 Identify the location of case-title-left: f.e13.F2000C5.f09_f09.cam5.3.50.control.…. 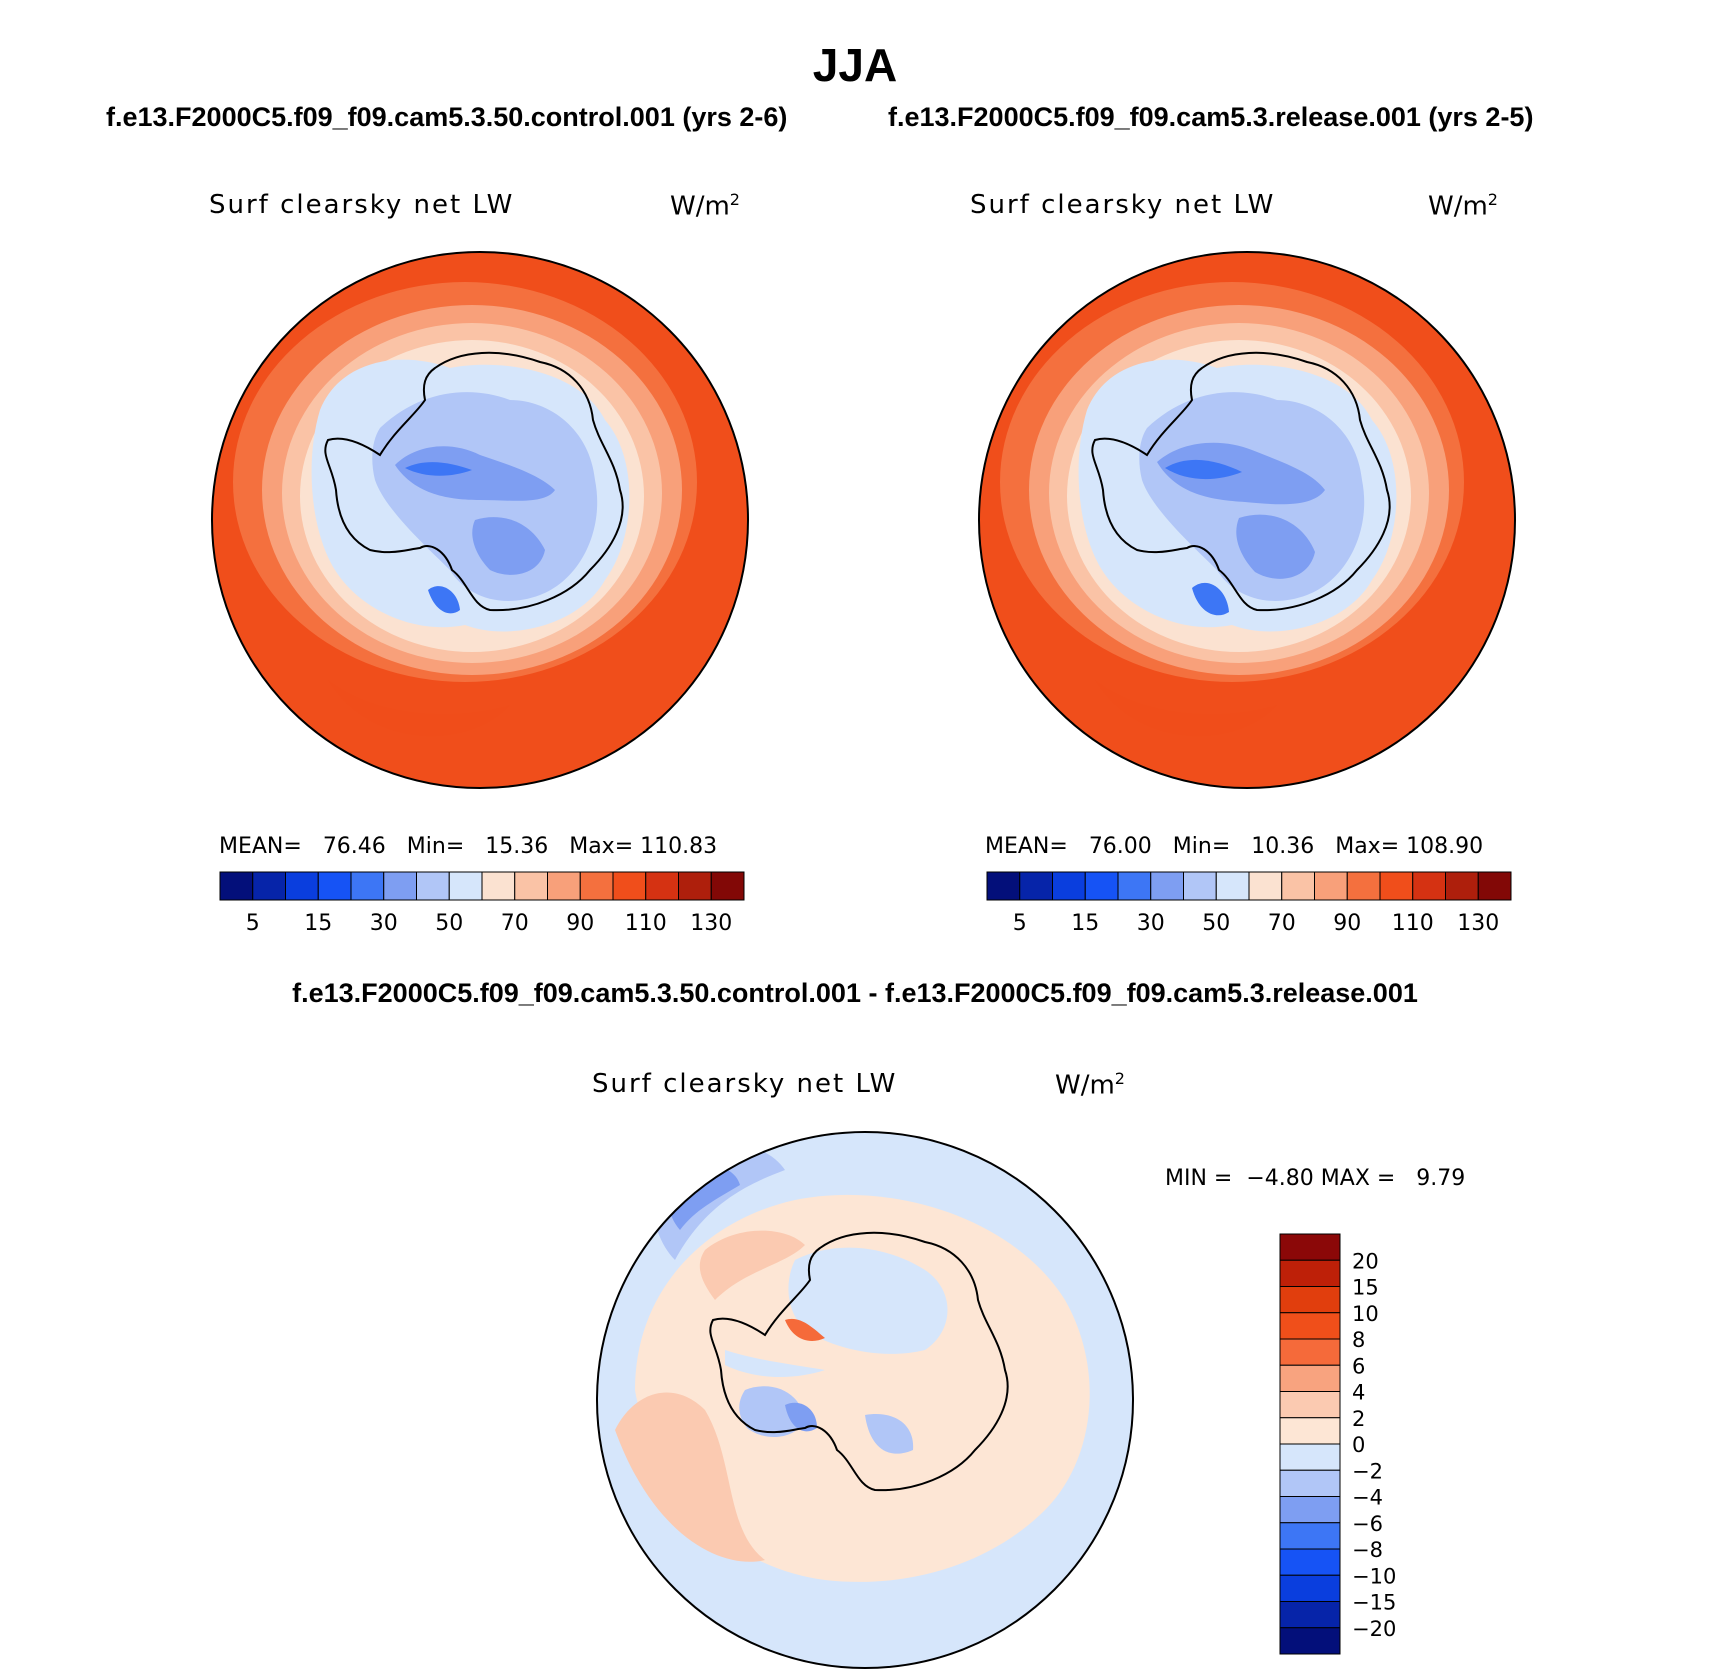
(447, 117).